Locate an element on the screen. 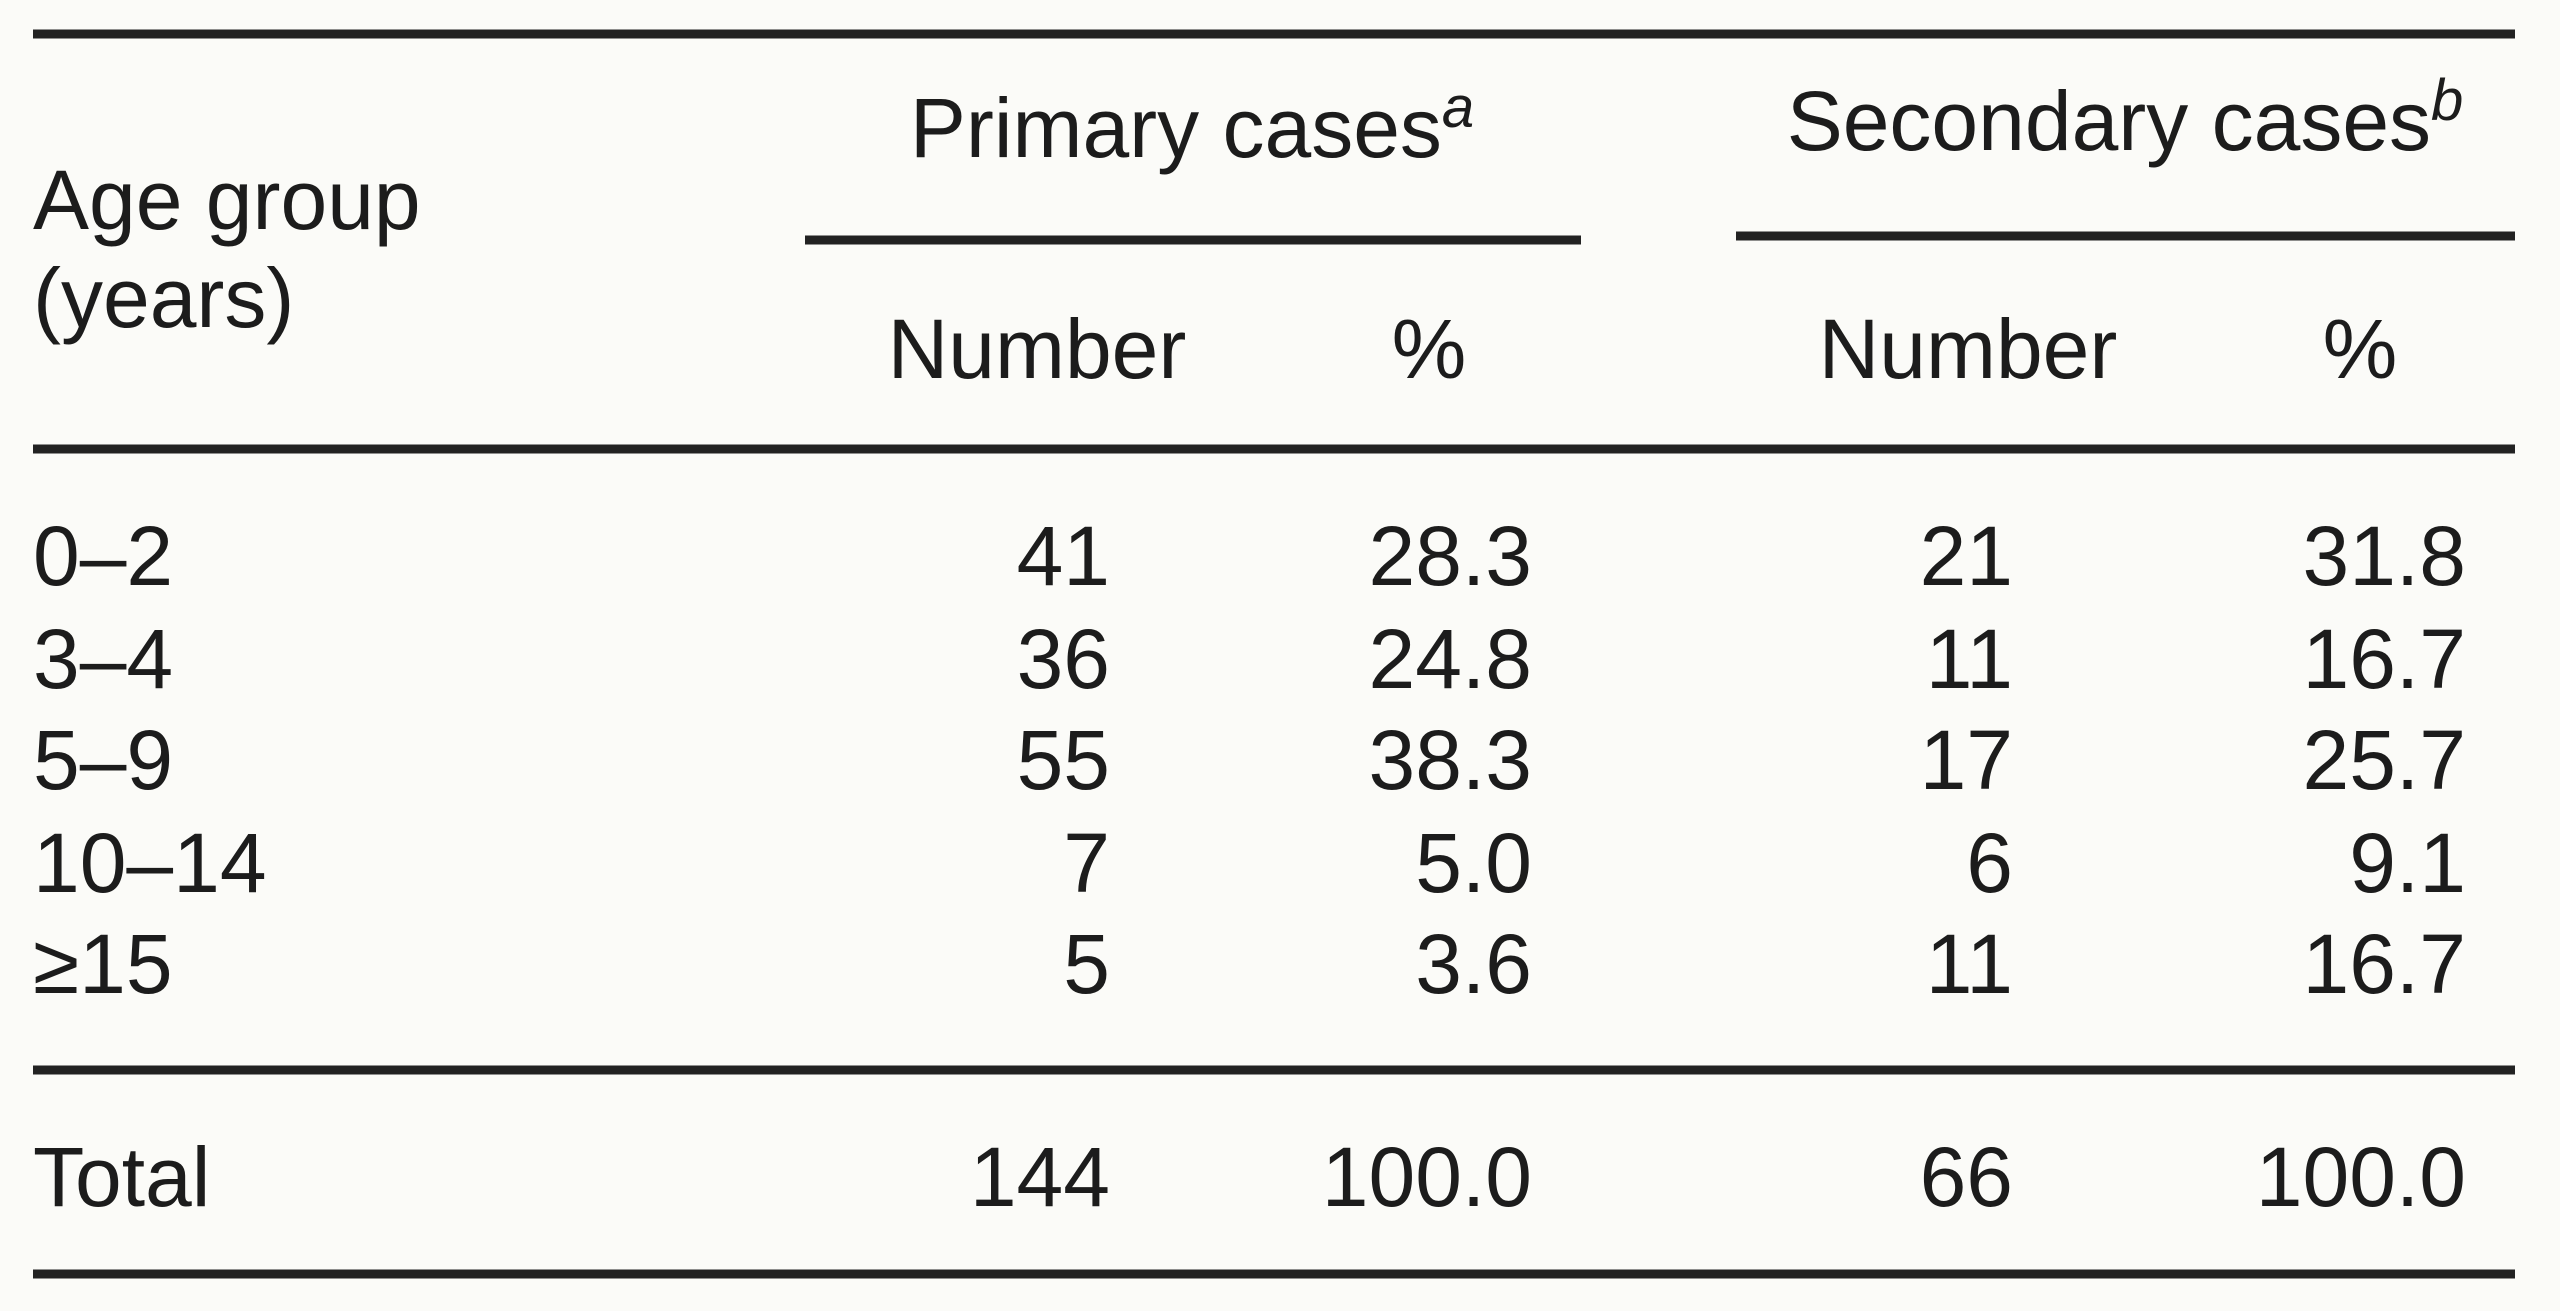  stub-header: (years) is located at coordinates (163, 298).